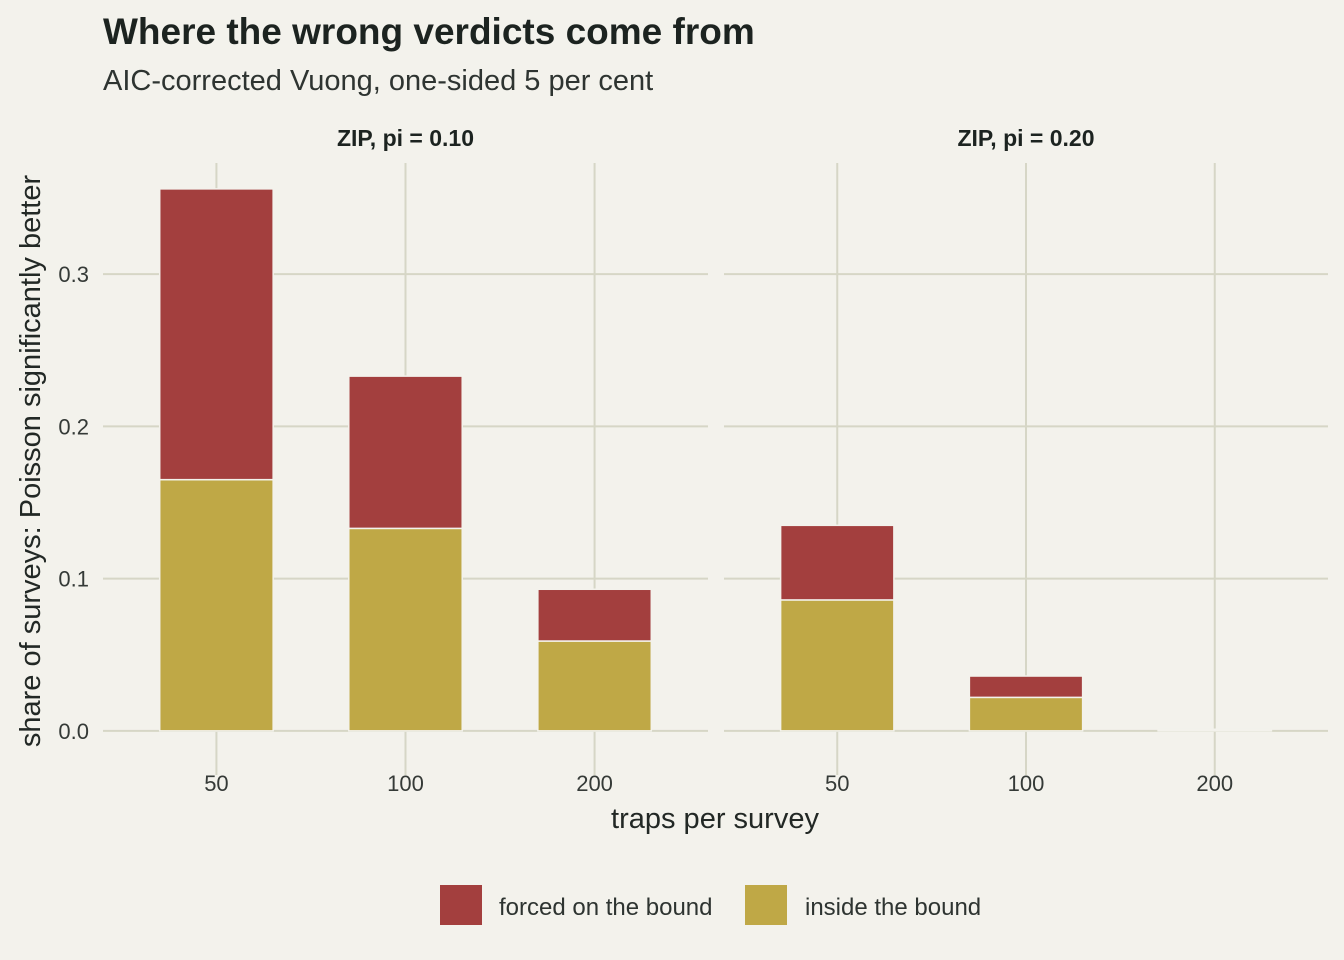 The height and width of the screenshot is (960, 1344). Describe the element at coordinates (1025, 138) in the screenshot. I see `facet-label: ZIP, pi = 0.20` at that location.